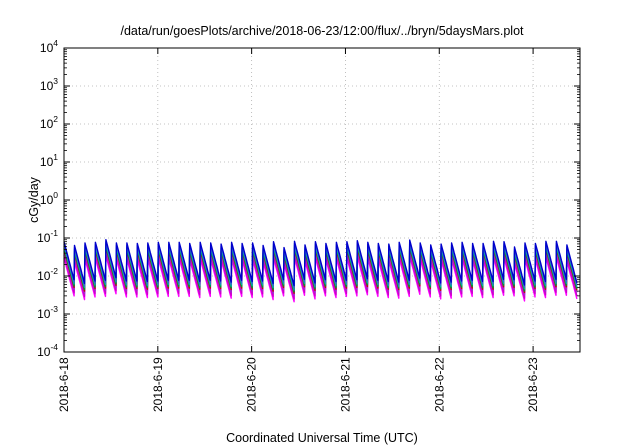 This screenshot has height=448, width=640. Describe the element at coordinates (49, 122) in the screenshot. I see `y-tick-label: 10²` at that location.